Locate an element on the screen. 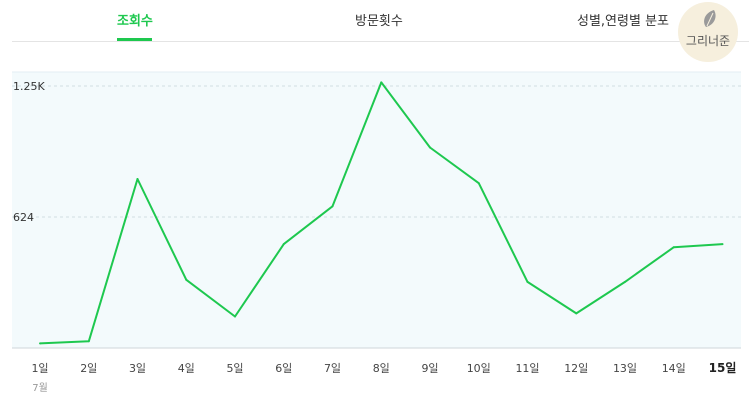 The image size is (749, 402). x-tick-label: 15일 is located at coordinates (723, 368).